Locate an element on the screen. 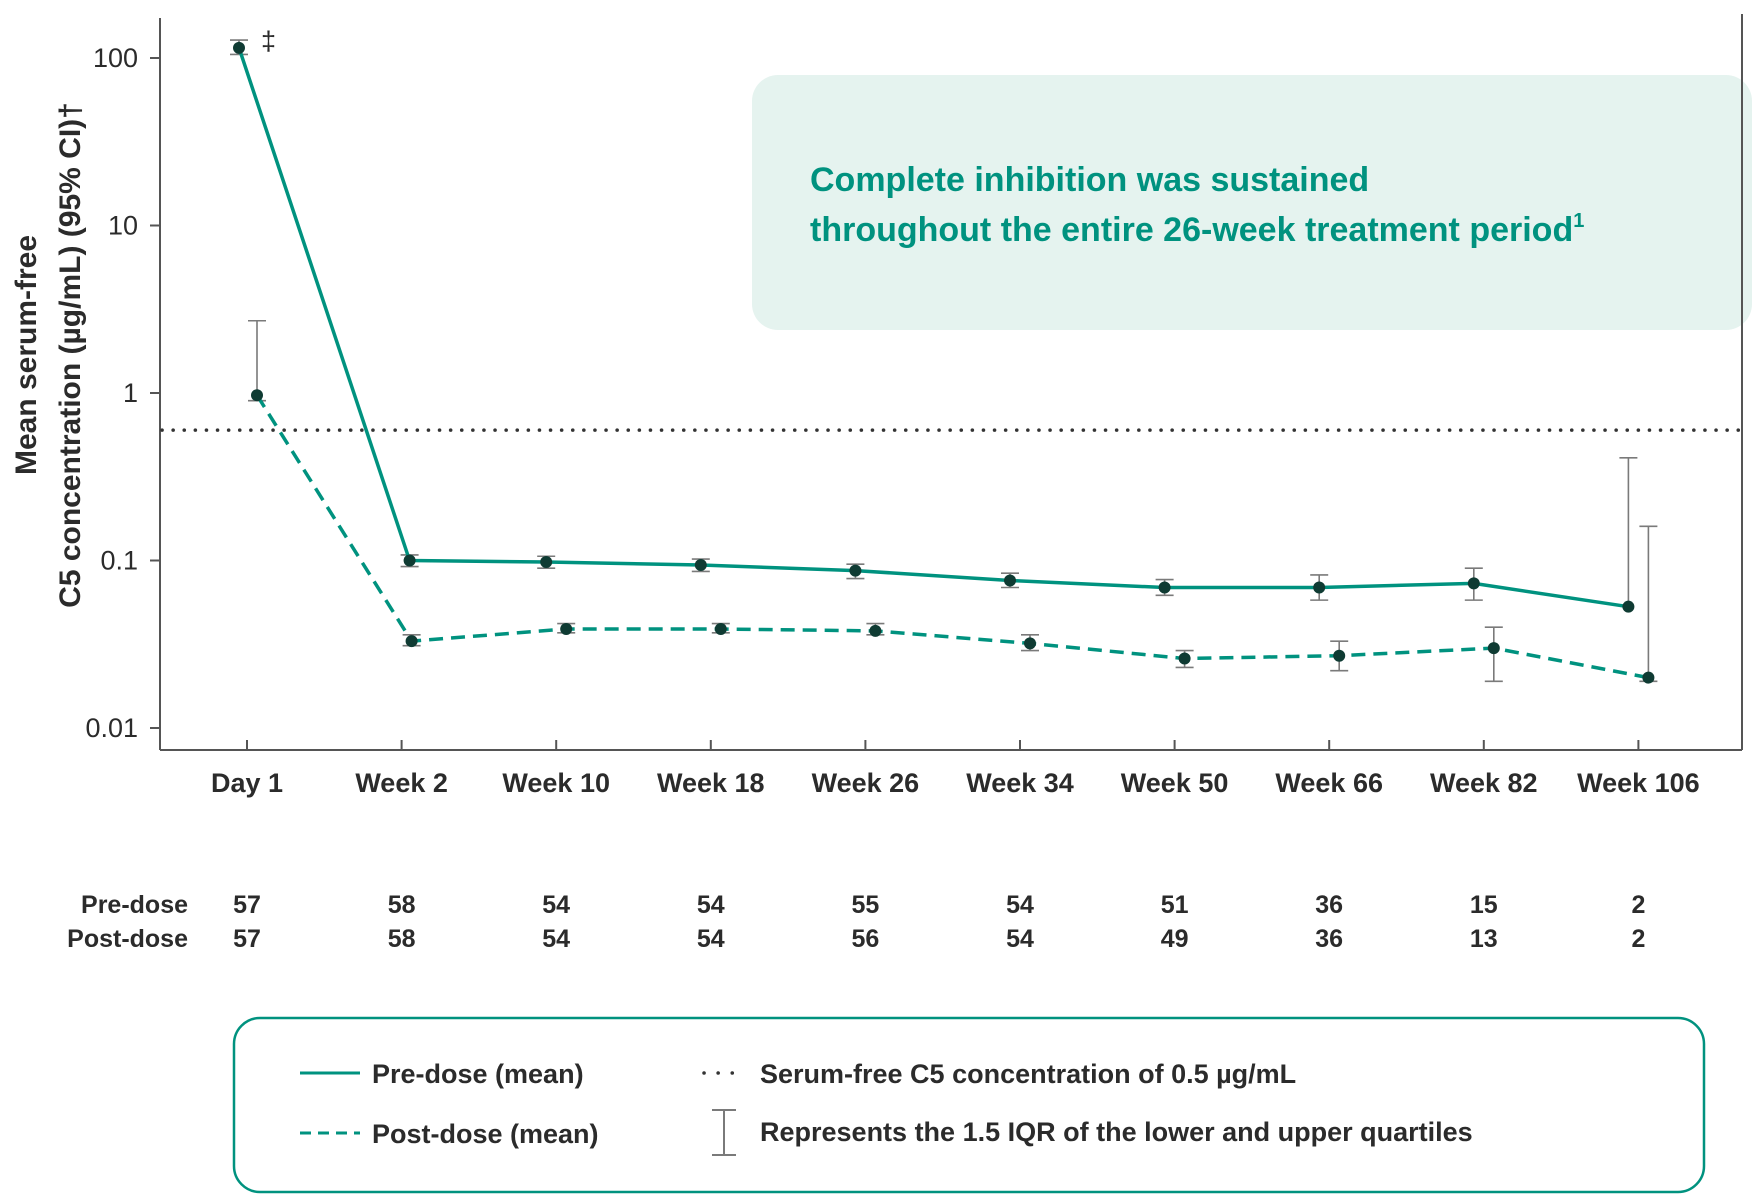  callout-box is located at coordinates (1252, 202).